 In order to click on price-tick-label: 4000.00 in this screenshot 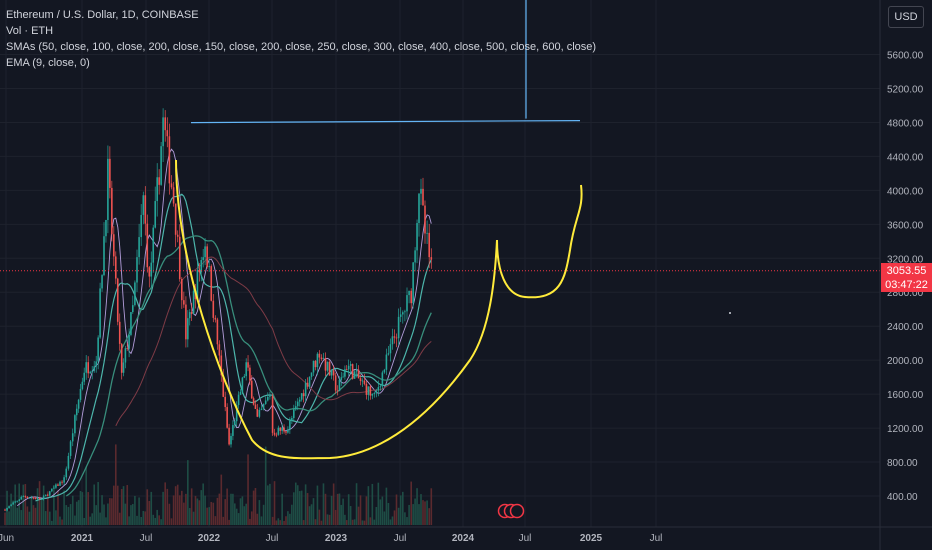, I will do `click(905, 191)`.